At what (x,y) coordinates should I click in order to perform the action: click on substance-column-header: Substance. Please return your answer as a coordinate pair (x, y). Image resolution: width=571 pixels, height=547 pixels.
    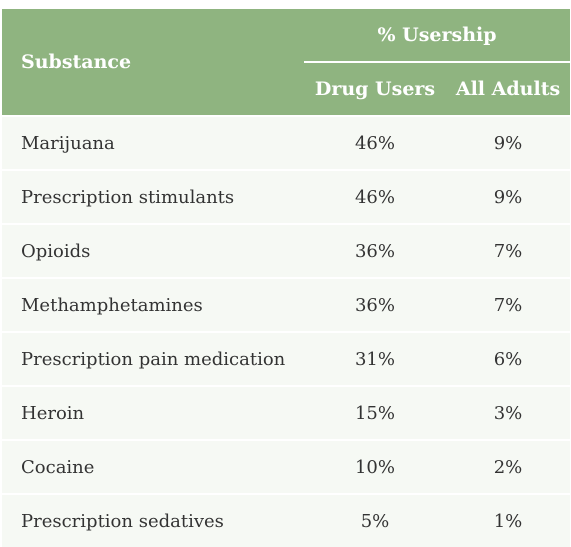
    Looking at the image, I should click on (153, 62).